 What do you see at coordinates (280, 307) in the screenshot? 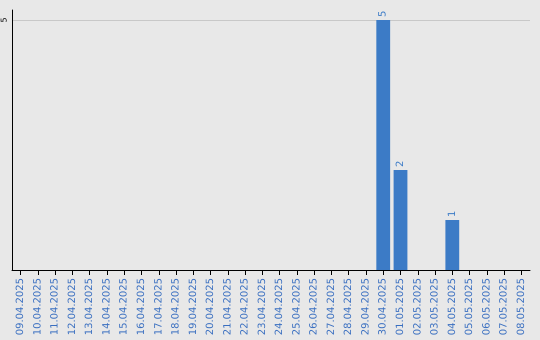
I see `x-tick-label: 24.04.2025` at bounding box center [280, 307].